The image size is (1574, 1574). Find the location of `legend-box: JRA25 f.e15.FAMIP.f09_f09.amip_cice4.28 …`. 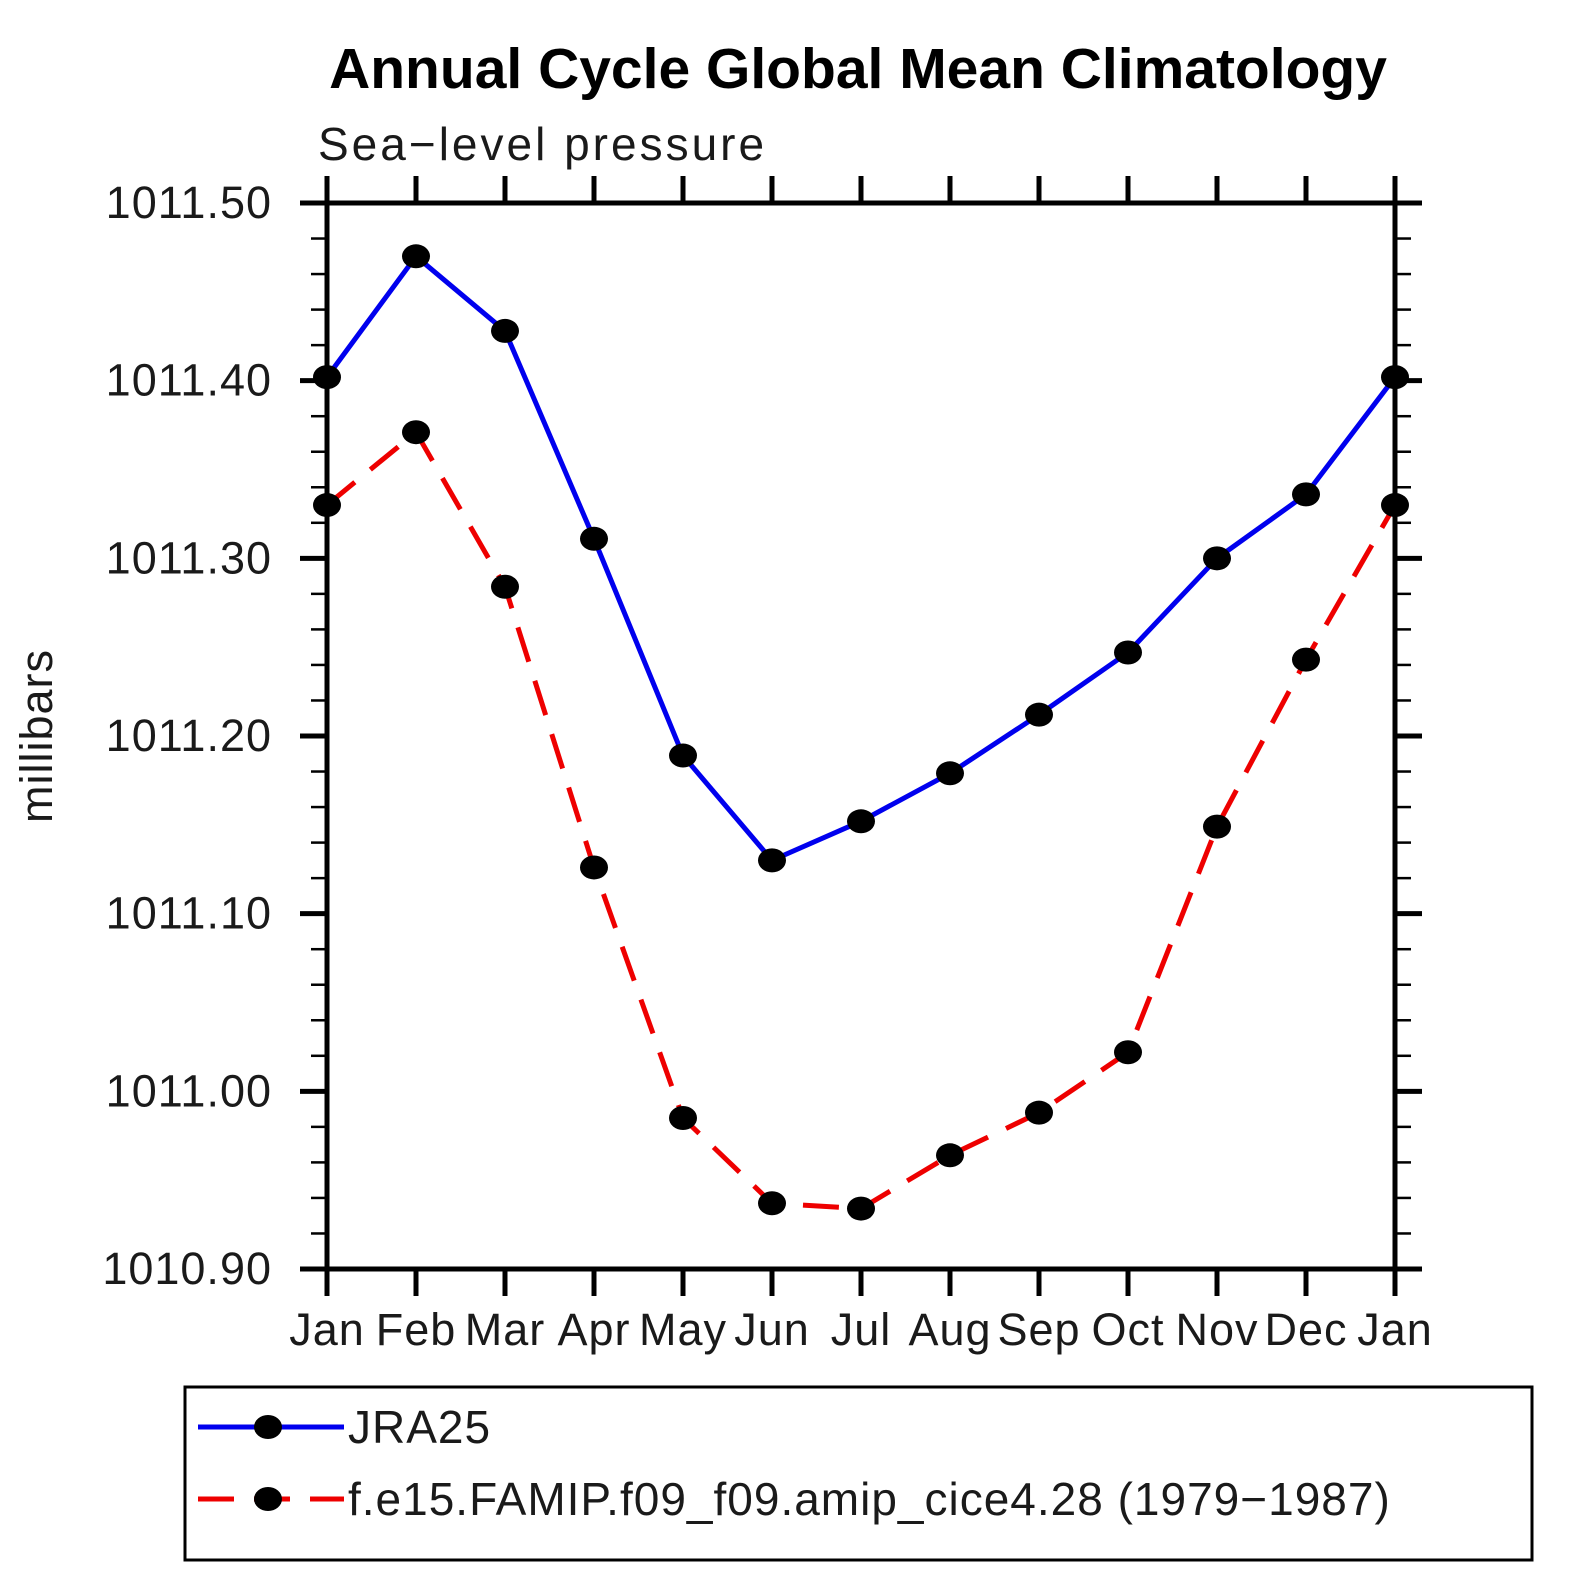

legend-box: JRA25 f.e15.FAMIP.f09_f09.amip_cice4.28 … is located at coordinates (858, 1473).